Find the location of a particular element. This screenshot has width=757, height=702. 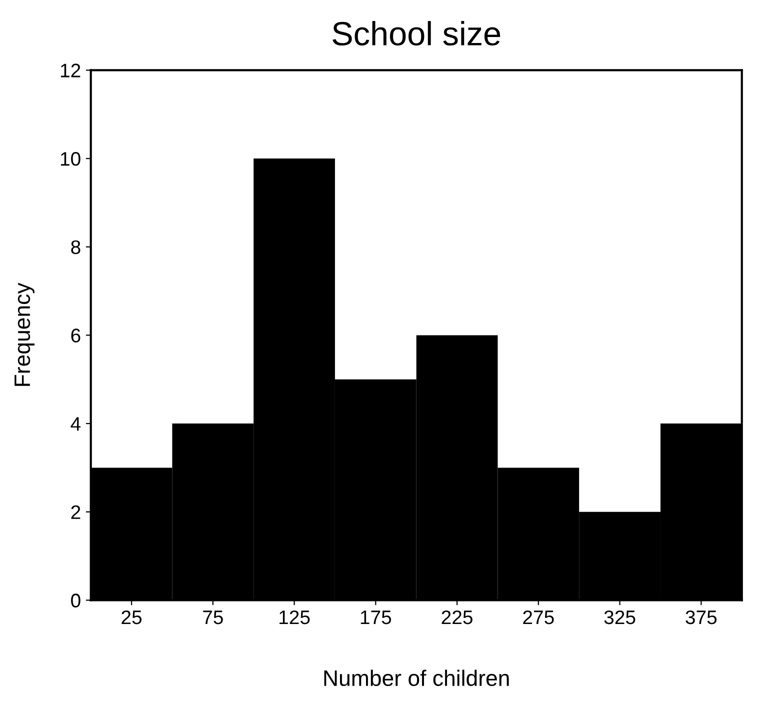

y-tick-label: 0 is located at coordinates (75, 601).